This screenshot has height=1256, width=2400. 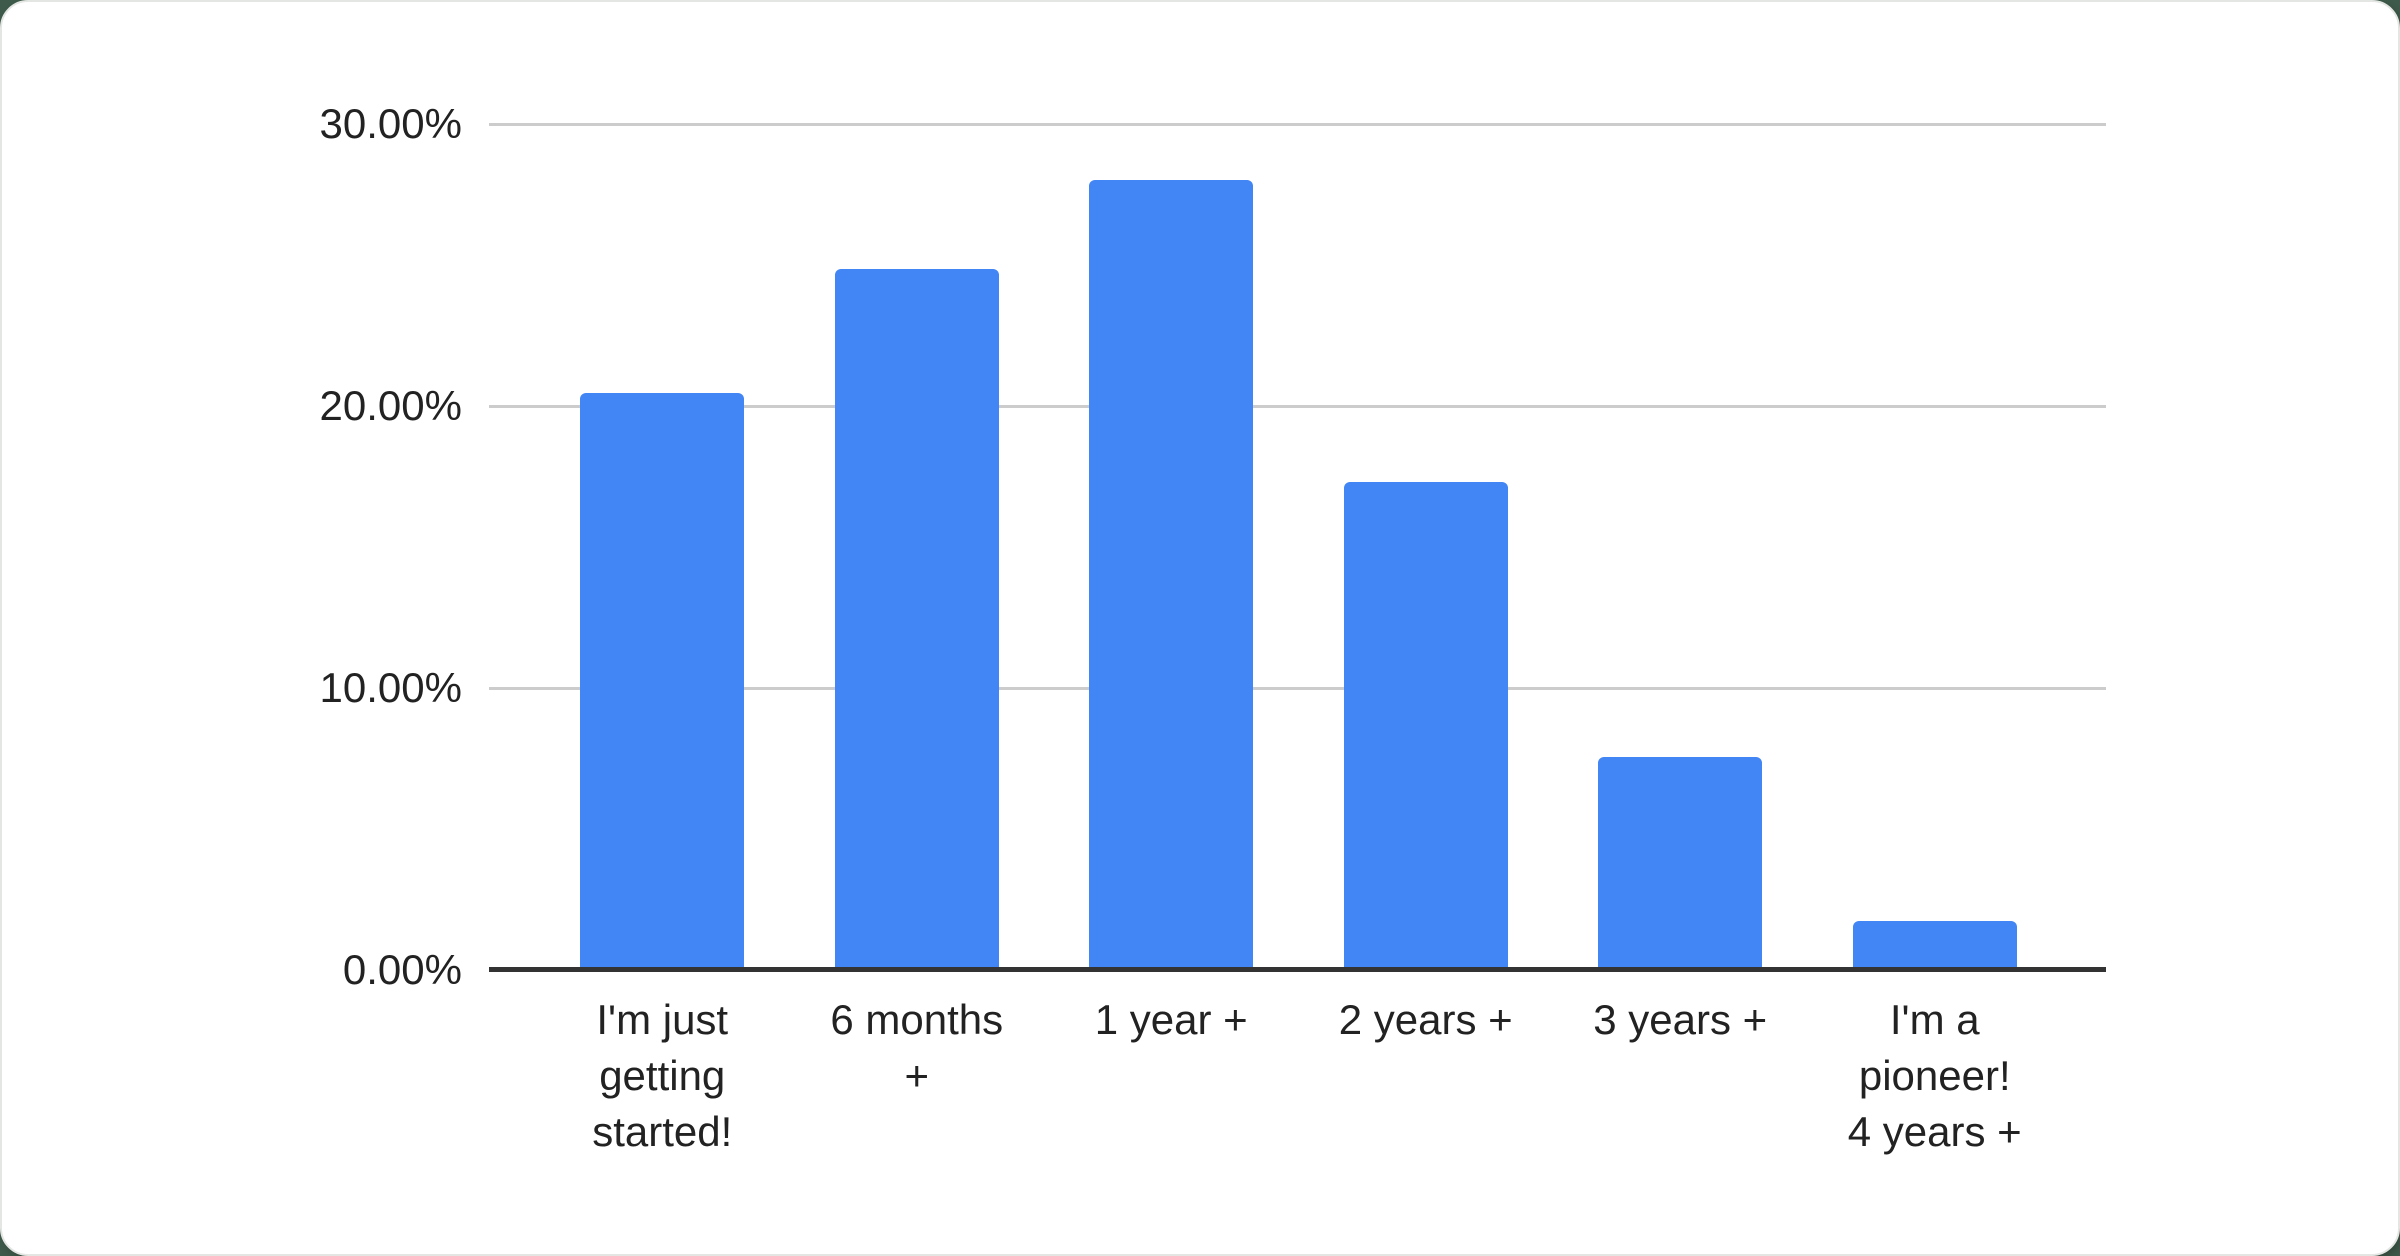 What do you see at coordinates (390, 405) in the screenshot?
I see `y-axis-tick-label: 20.00%` at bounding box center [390, 405].